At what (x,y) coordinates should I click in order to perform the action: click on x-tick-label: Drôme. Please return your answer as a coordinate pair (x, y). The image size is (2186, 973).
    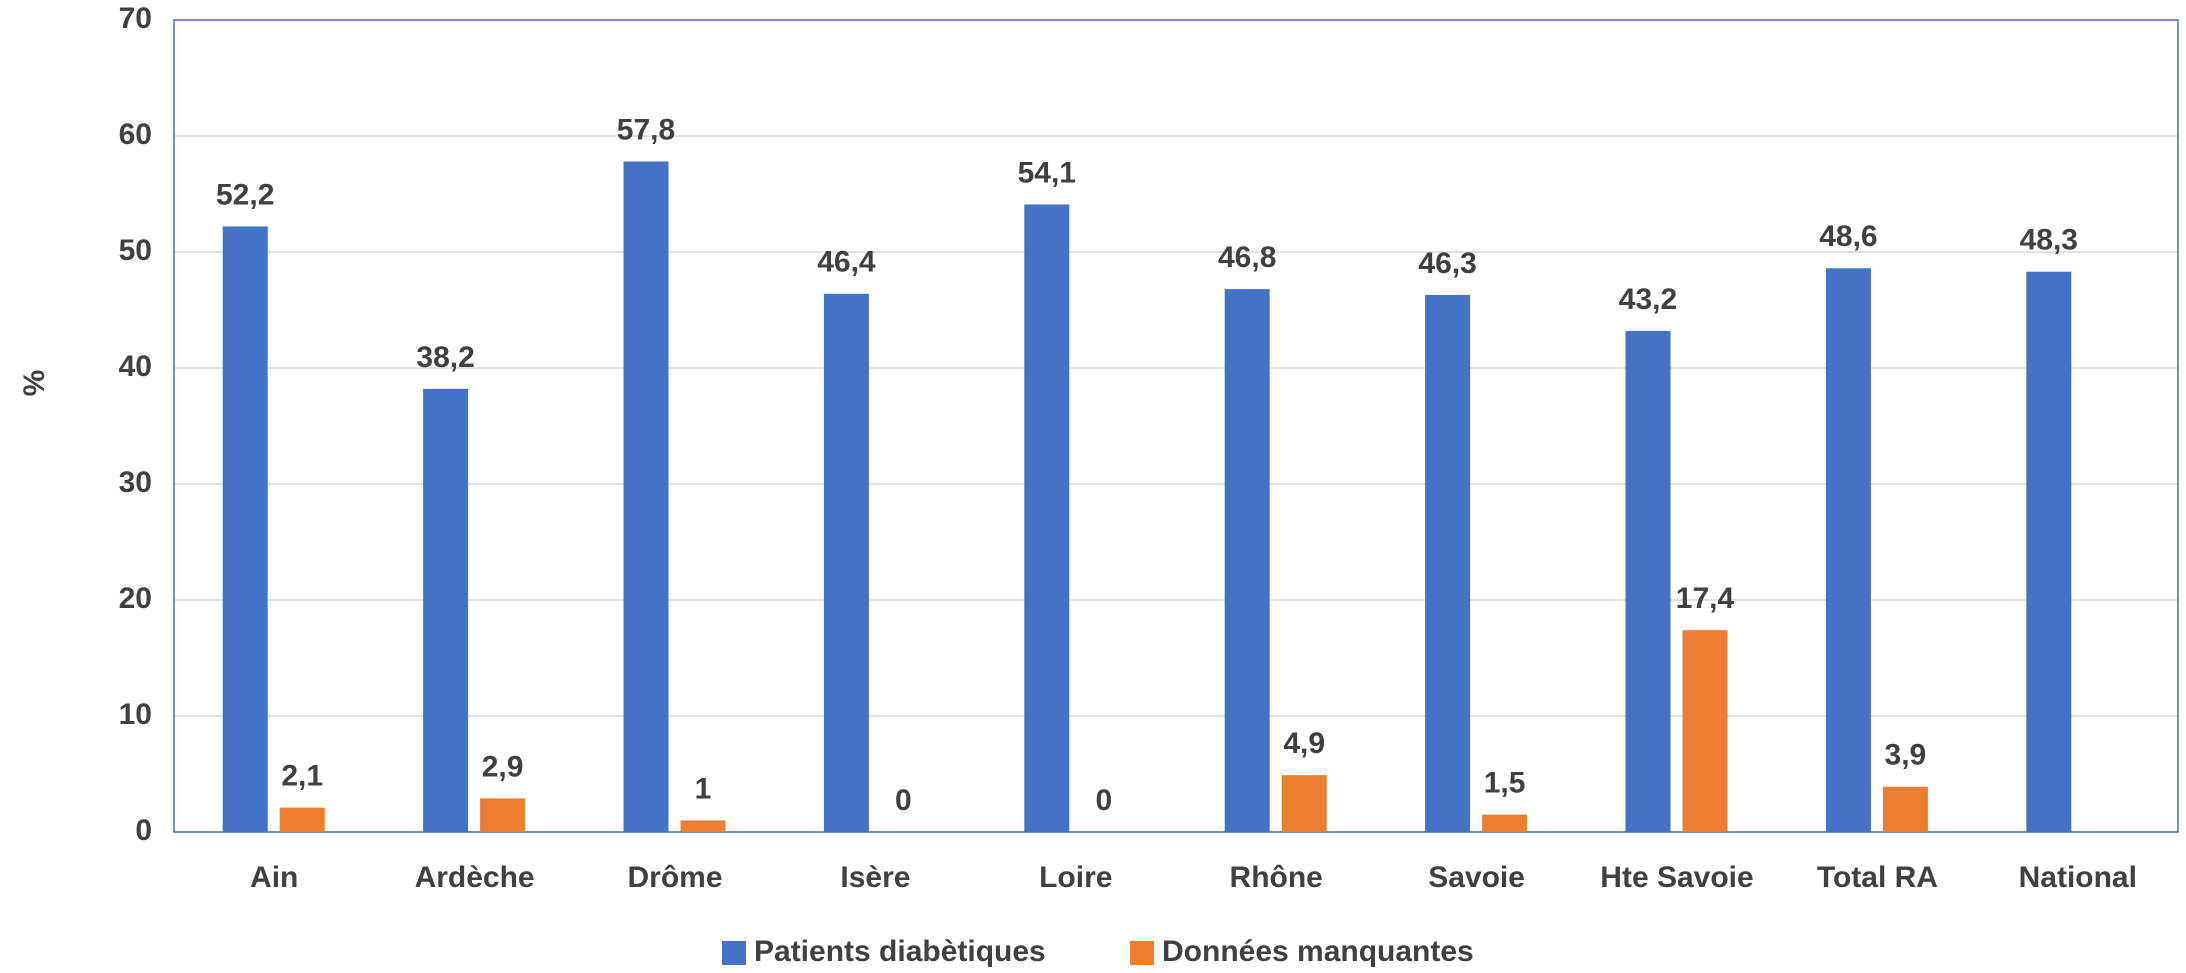
    Looking at the image, I should click on (674, 877).